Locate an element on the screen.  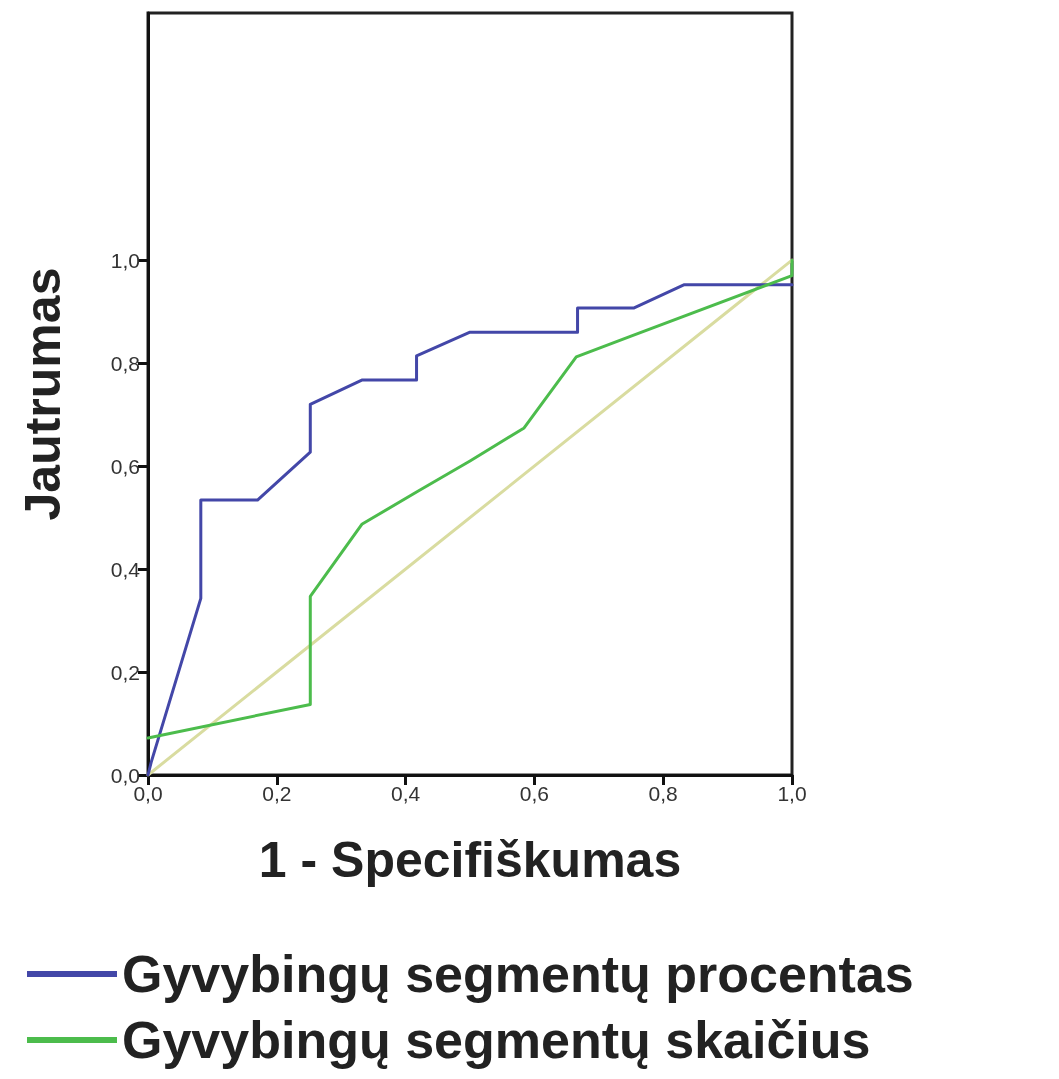
y-tick-label: 0,4 is located at coordinates (125, 569).